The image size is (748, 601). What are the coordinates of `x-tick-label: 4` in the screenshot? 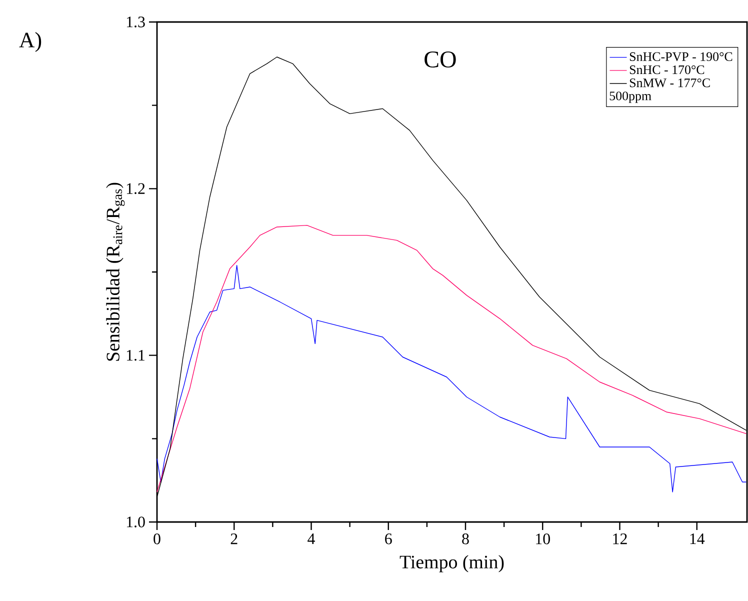 It's located at (311, 539).